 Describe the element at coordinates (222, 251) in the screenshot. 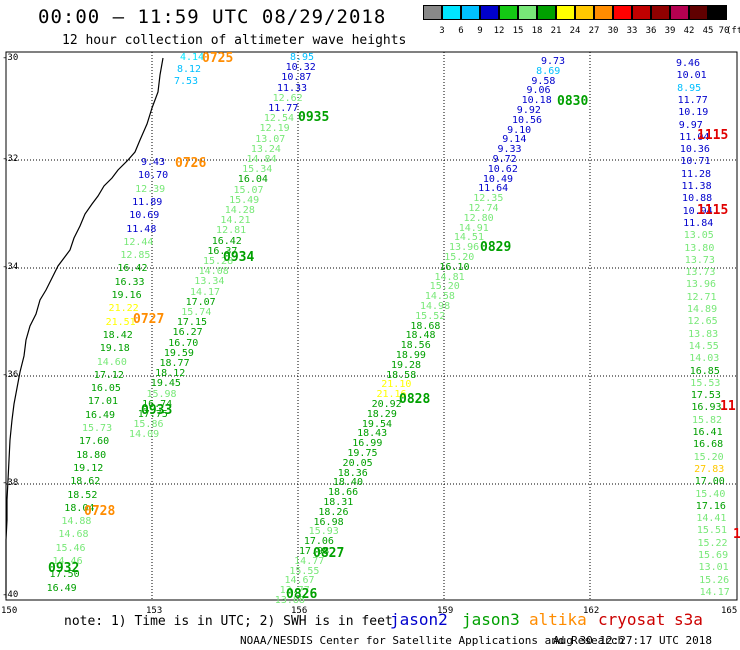

I see `wave-height-label: 16.37` at that location.